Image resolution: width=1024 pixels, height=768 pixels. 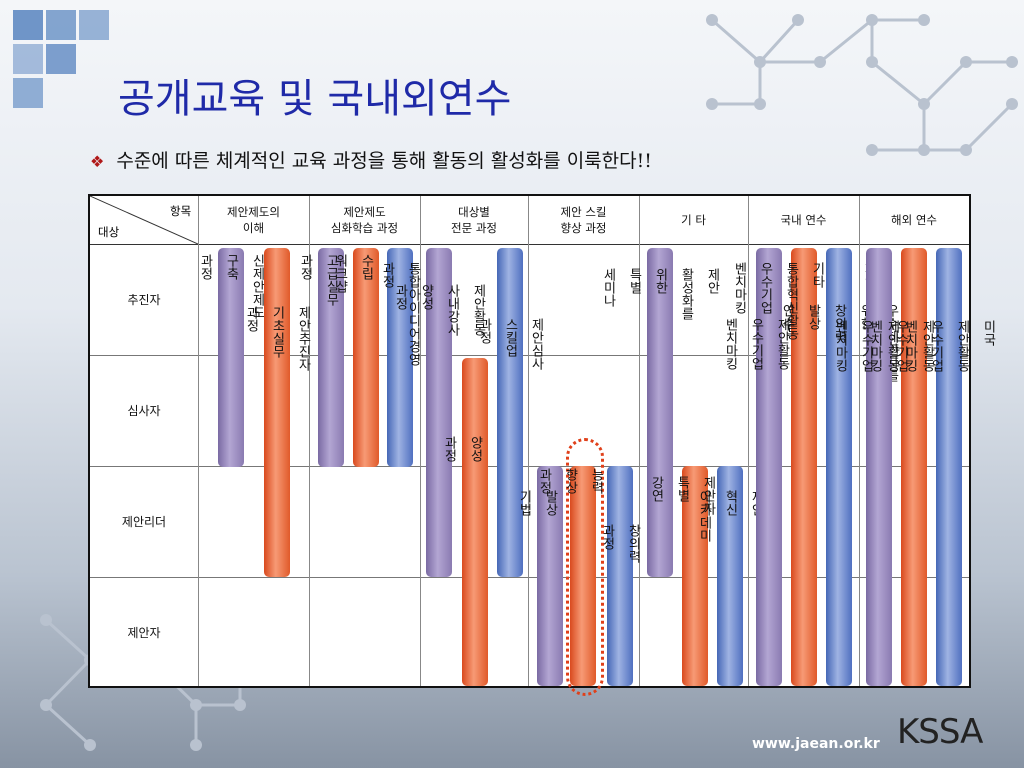 I want to click on footer-url-link: www.jaean.or.kr, so click(x=816, y=744).